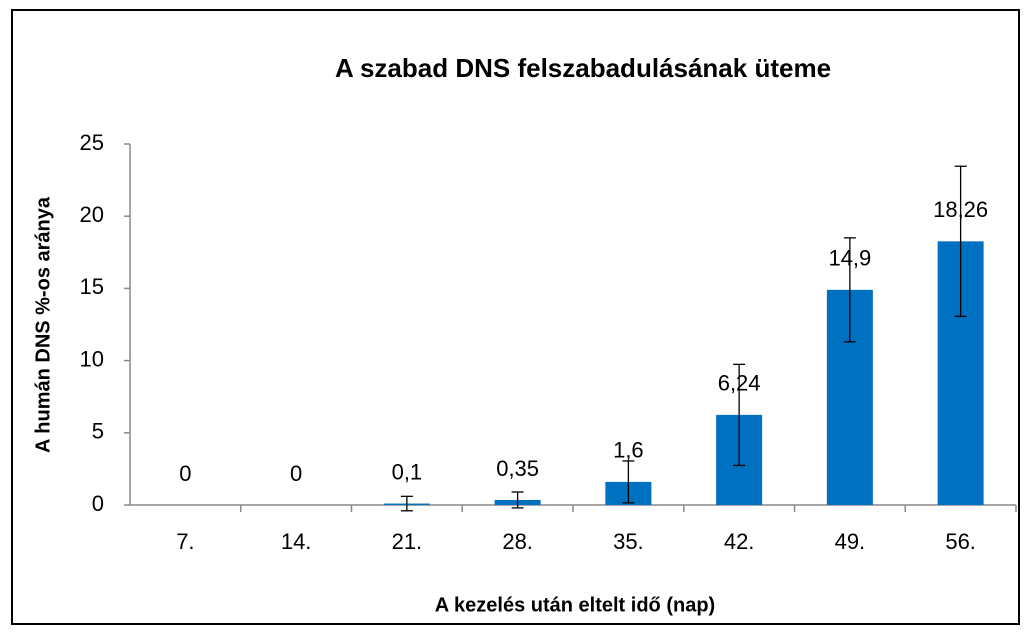 This screenshot has width=1029, height=635. What do you see at coordinates (98, 503) in the screenshot?
I see `y-tick-label: 0` at bounding box center [98, 503].